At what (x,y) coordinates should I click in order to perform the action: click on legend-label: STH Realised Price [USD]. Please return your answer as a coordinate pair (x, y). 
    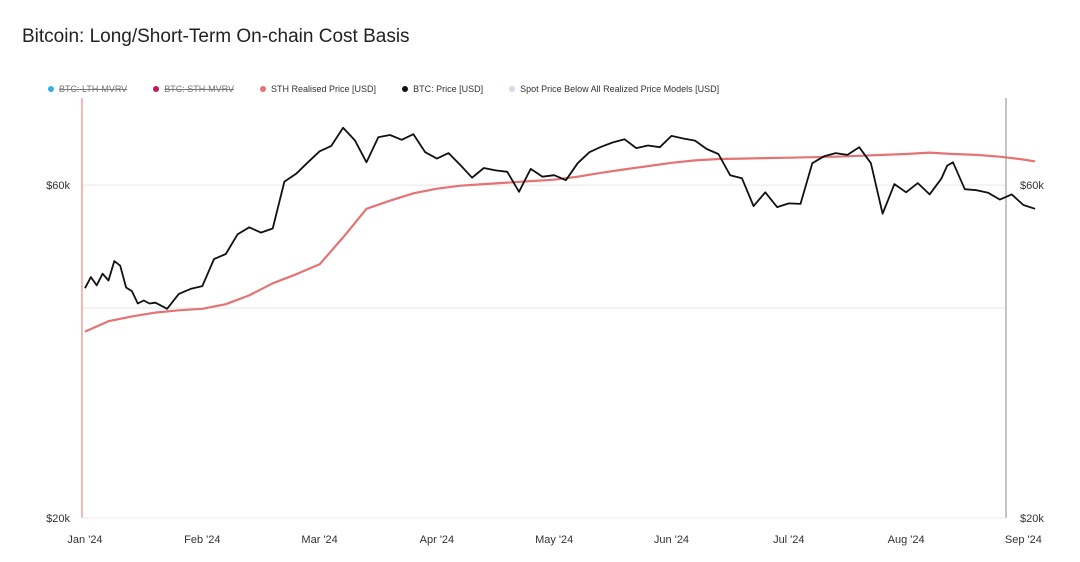
    Looking at the image, I should click on (324, 89).